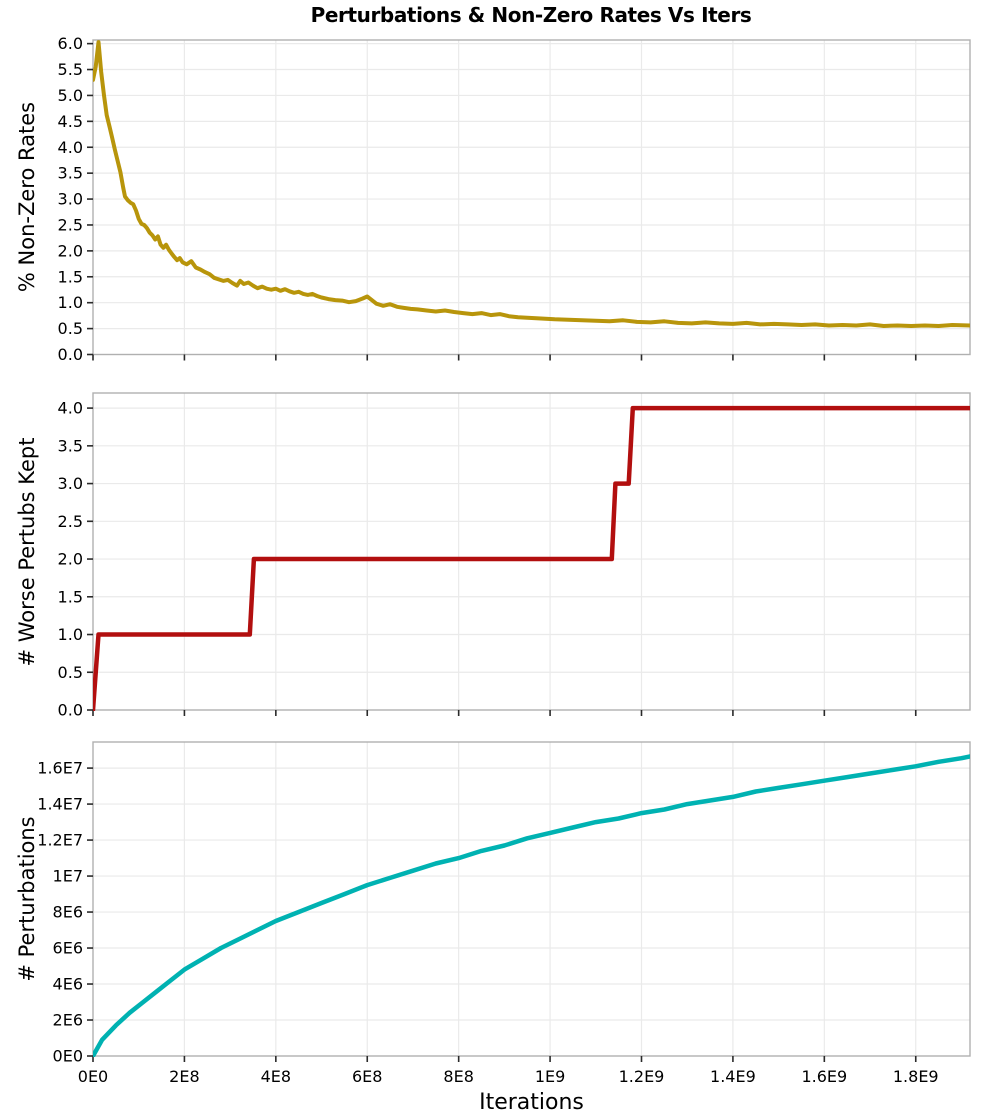  Describe the element at coordinates (367, 1076) in the screenshot. I see `x-tick-label: 6E8` at that location.